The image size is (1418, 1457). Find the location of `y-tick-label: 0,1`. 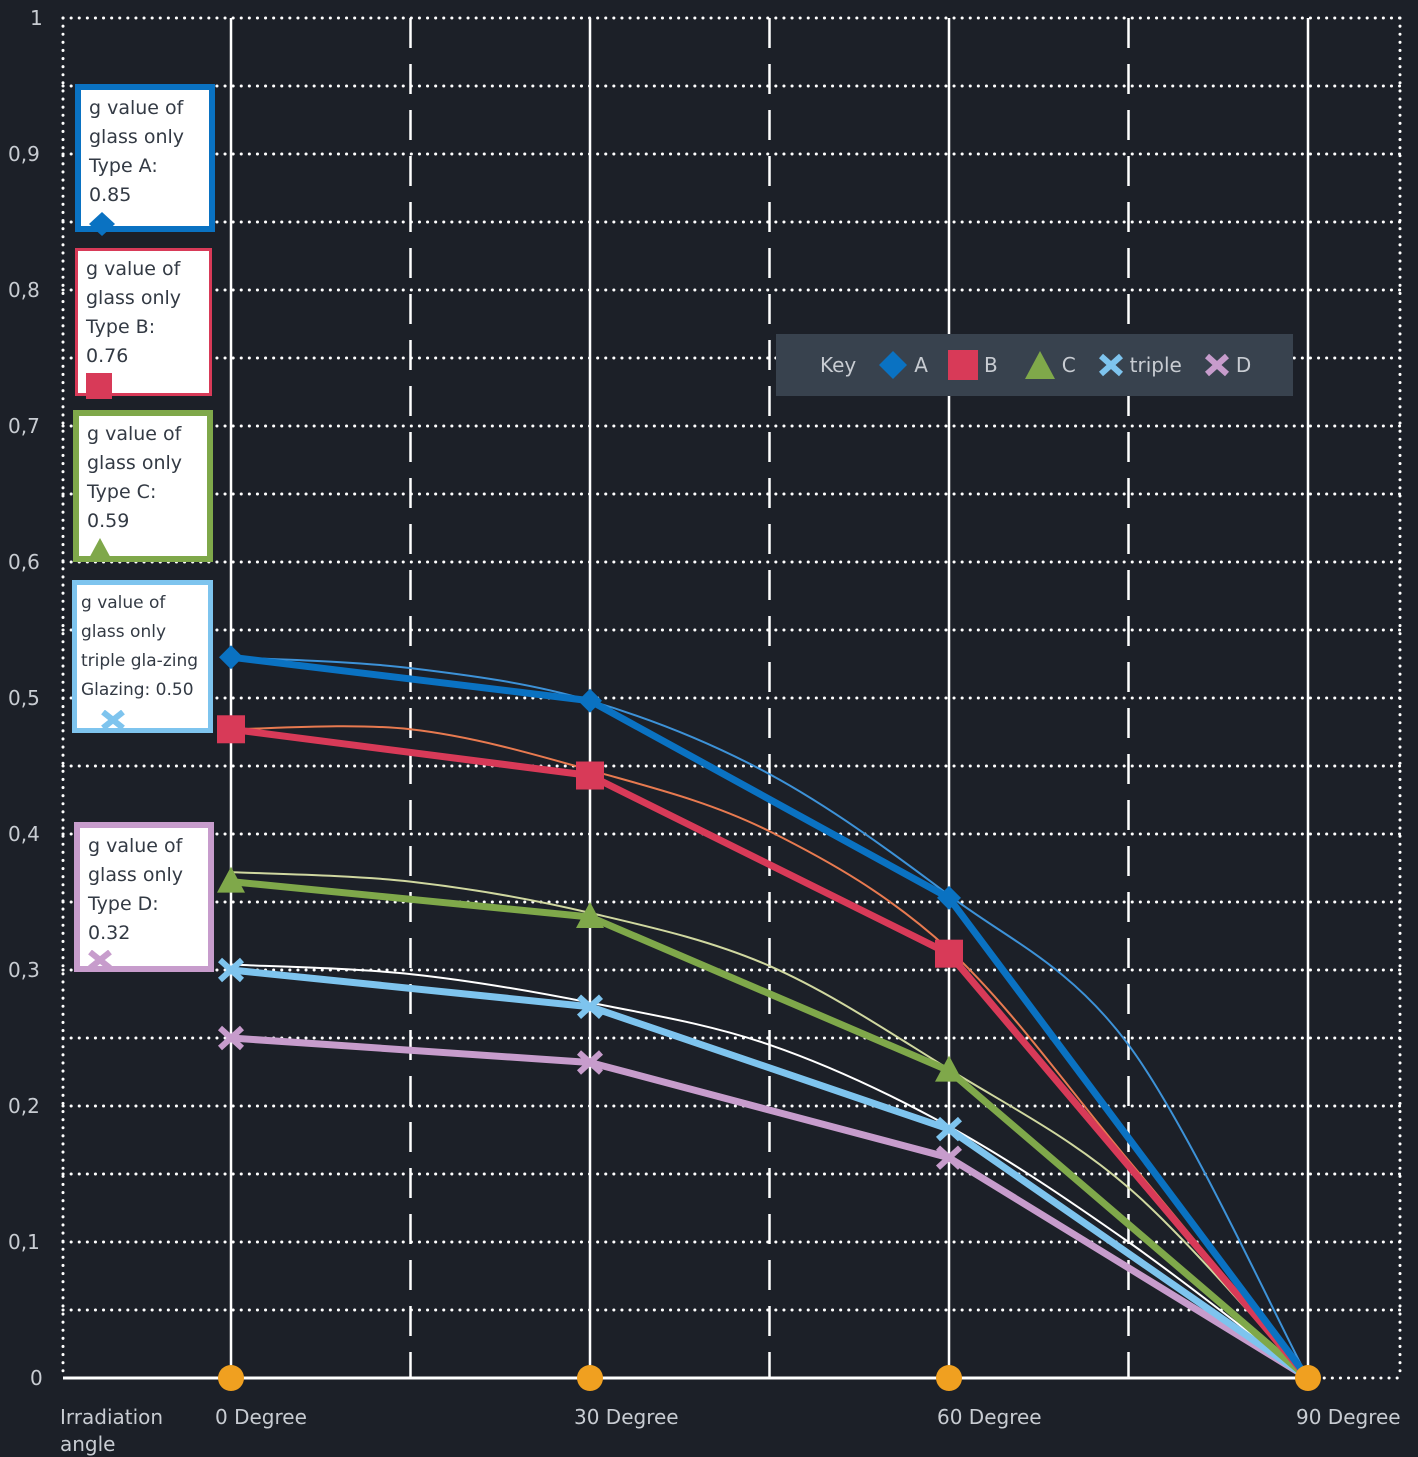

y-tick-label: 0,1 is located at coordinates (24, 1242).